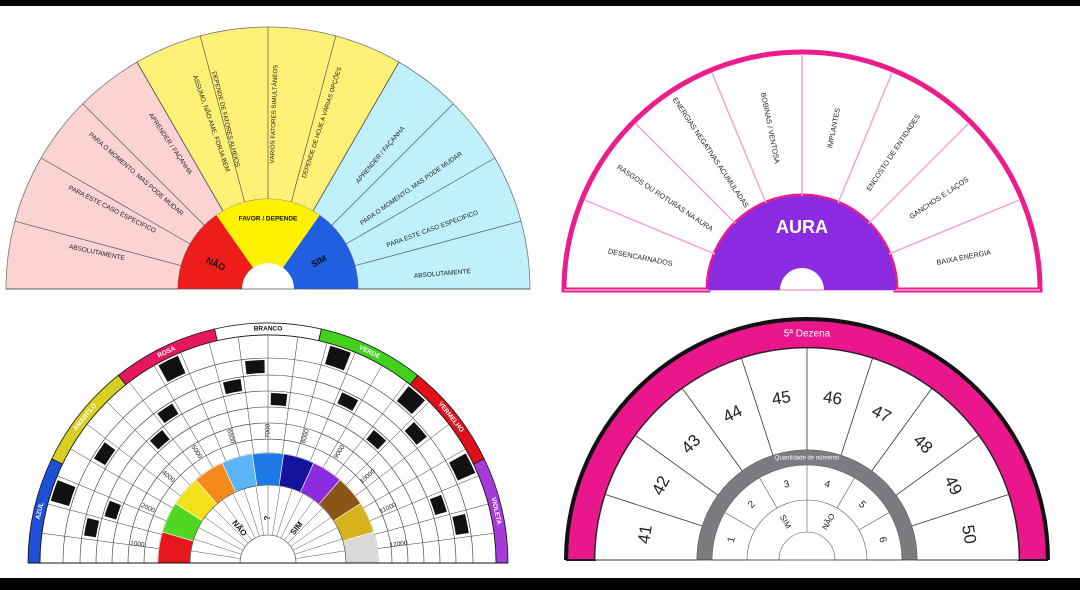 This screenshot has width=1080, height=590. What do you see at coordinates (268, 469) in the screenshot?
I see `spectrum-swatch` at bounding box center [268, 469].